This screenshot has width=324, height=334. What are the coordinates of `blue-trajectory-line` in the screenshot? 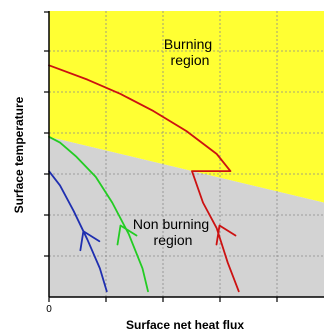 It's located at (78, 231).